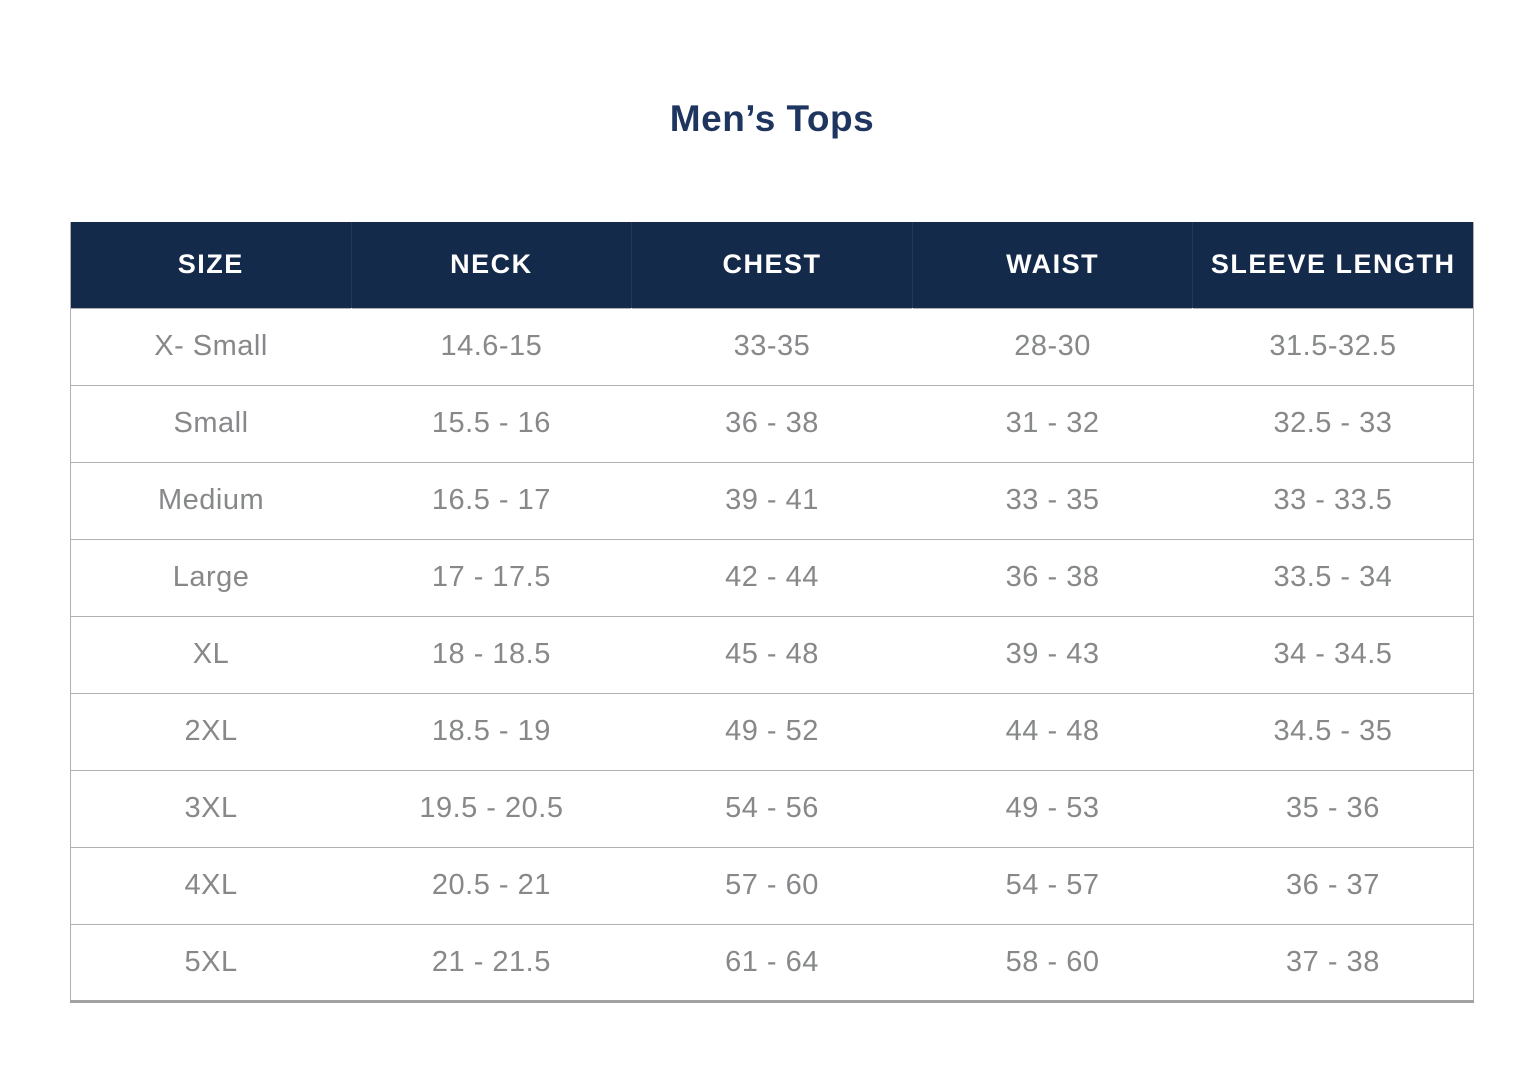 The width and height of the screenshot is (1524, 1080). I want to click on measurement-cell: 21 - 21.5, so click(491, 962).